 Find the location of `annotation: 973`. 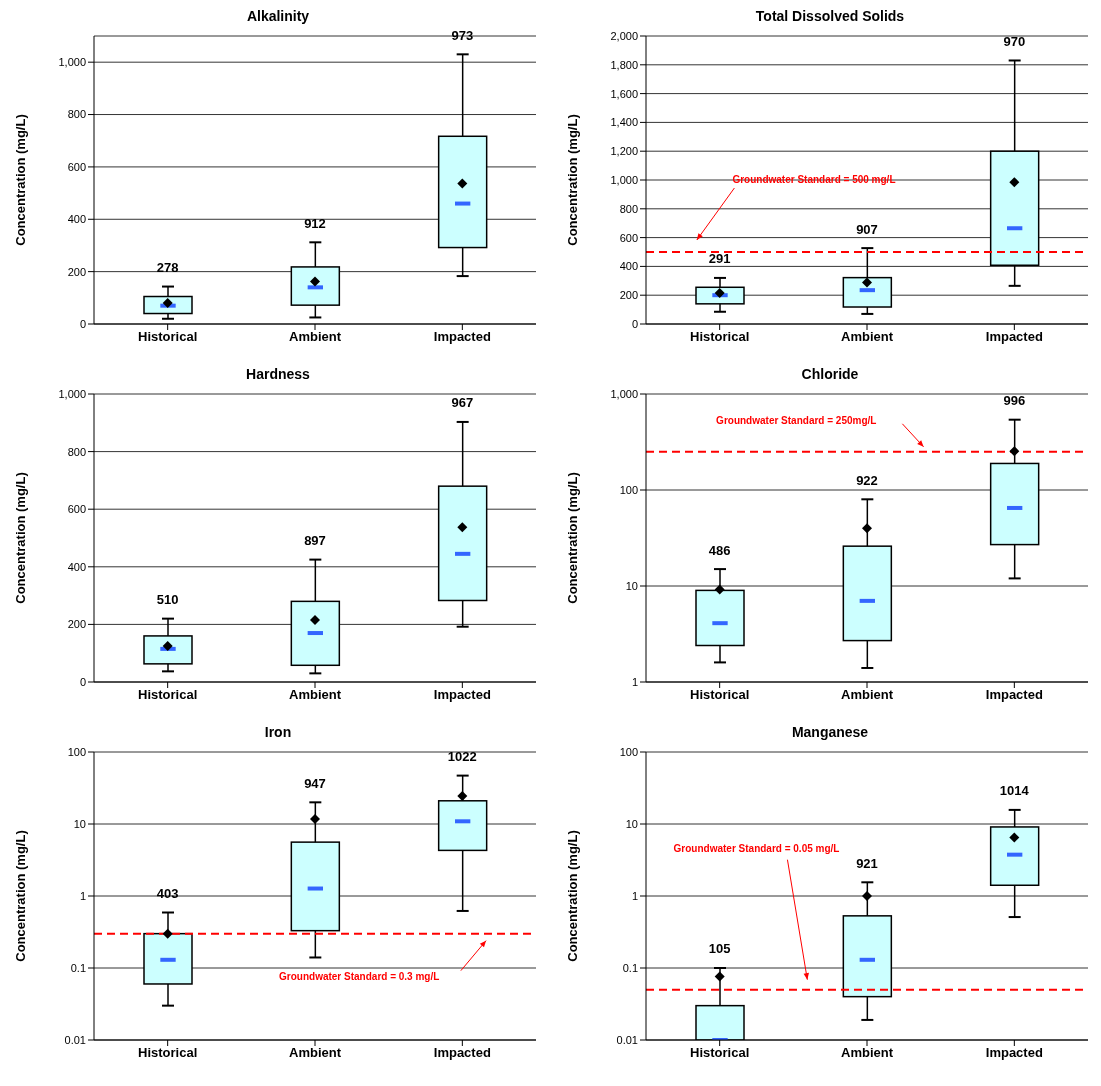

annotation: 973 is located at coordinates (462, 35).